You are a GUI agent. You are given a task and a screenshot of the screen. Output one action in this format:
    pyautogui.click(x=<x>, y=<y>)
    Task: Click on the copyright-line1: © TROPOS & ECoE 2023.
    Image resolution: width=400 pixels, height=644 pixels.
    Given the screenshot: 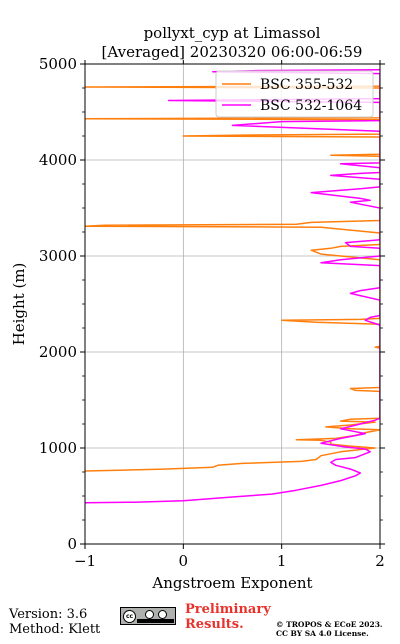 What is the action you would take?
    pyautogui.click(x=329, y=624)
    